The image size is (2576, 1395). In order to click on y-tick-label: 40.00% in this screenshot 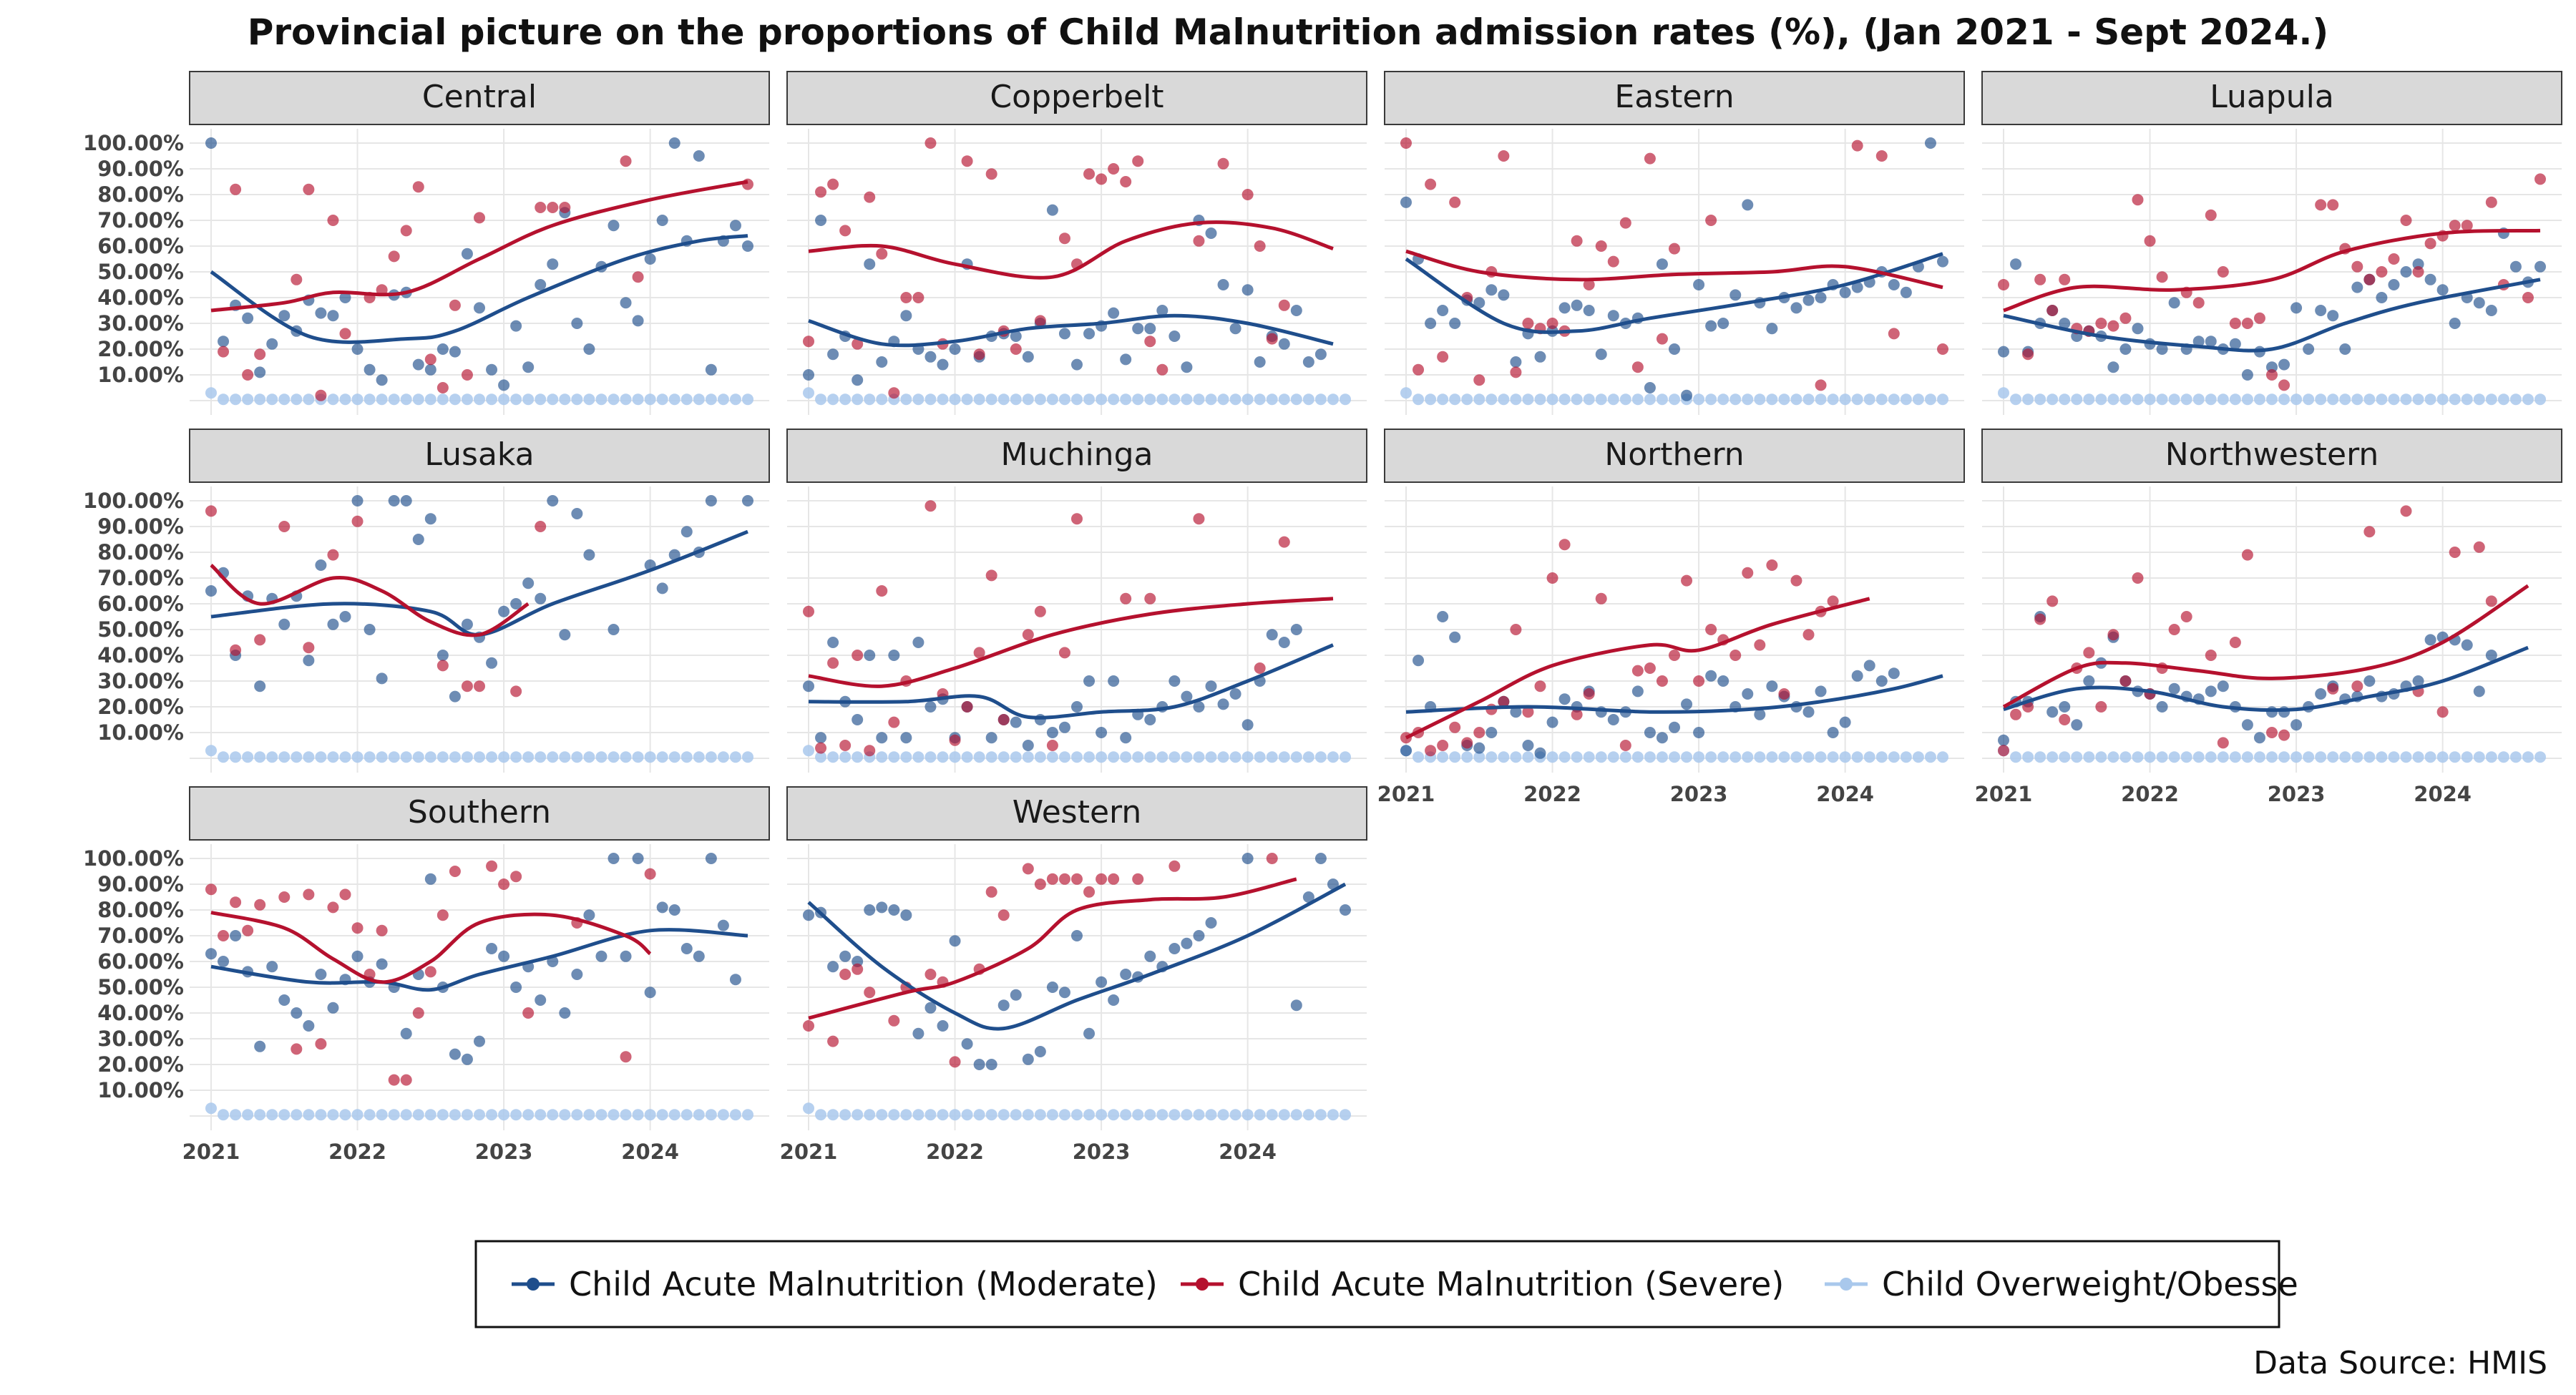, I will do `click(140, 1013)`.